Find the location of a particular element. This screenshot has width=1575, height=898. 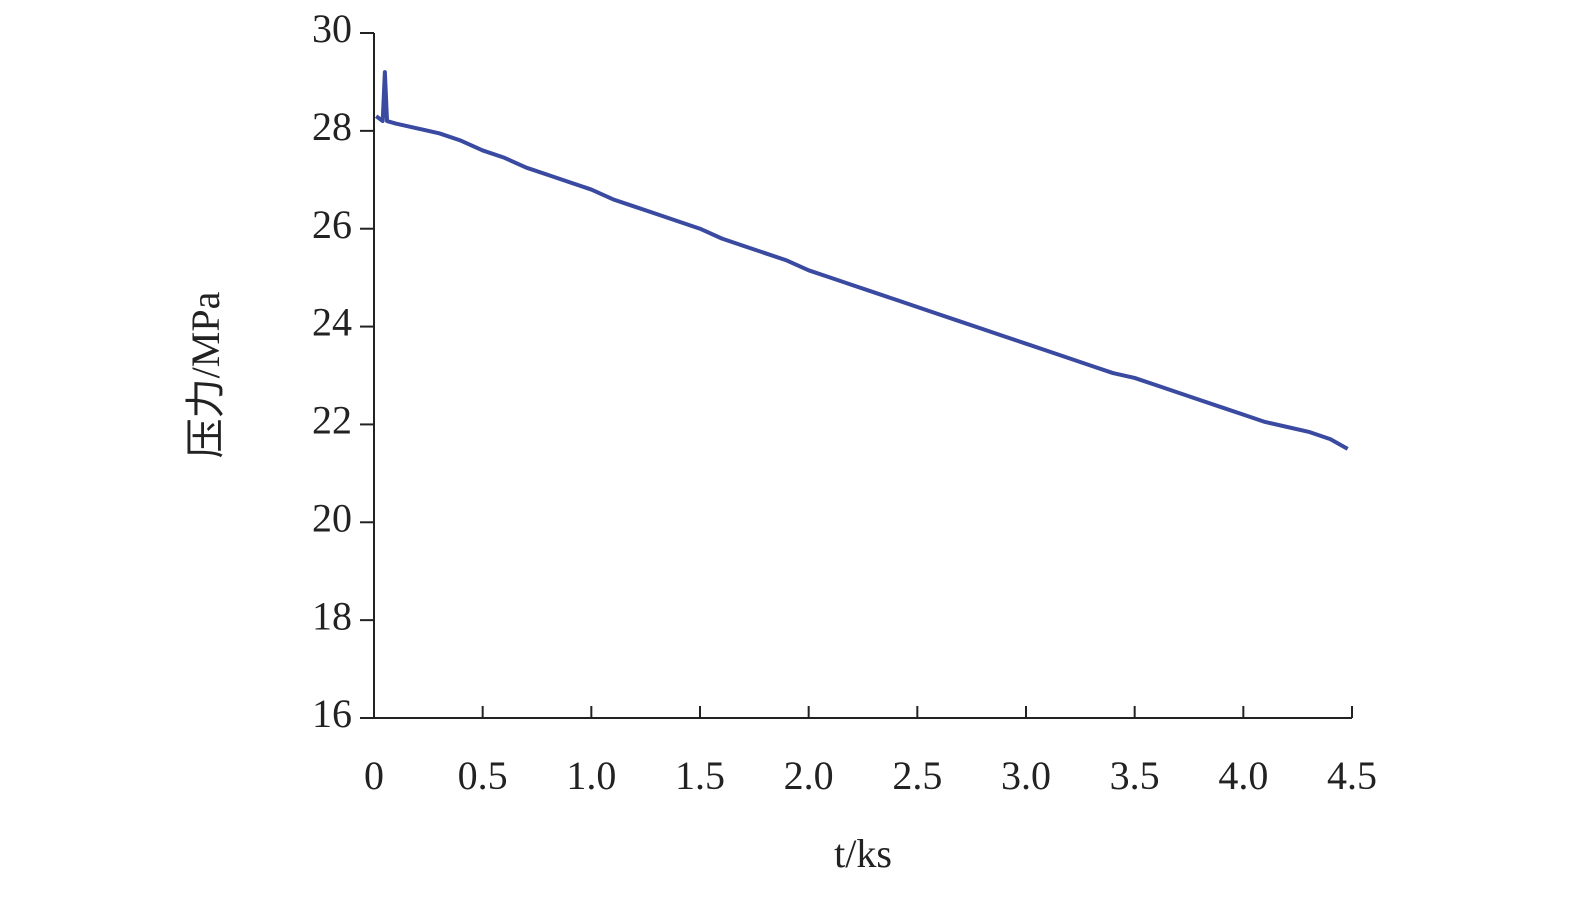

x-tick-label: 1.0 is located at coordinates (591, 775).